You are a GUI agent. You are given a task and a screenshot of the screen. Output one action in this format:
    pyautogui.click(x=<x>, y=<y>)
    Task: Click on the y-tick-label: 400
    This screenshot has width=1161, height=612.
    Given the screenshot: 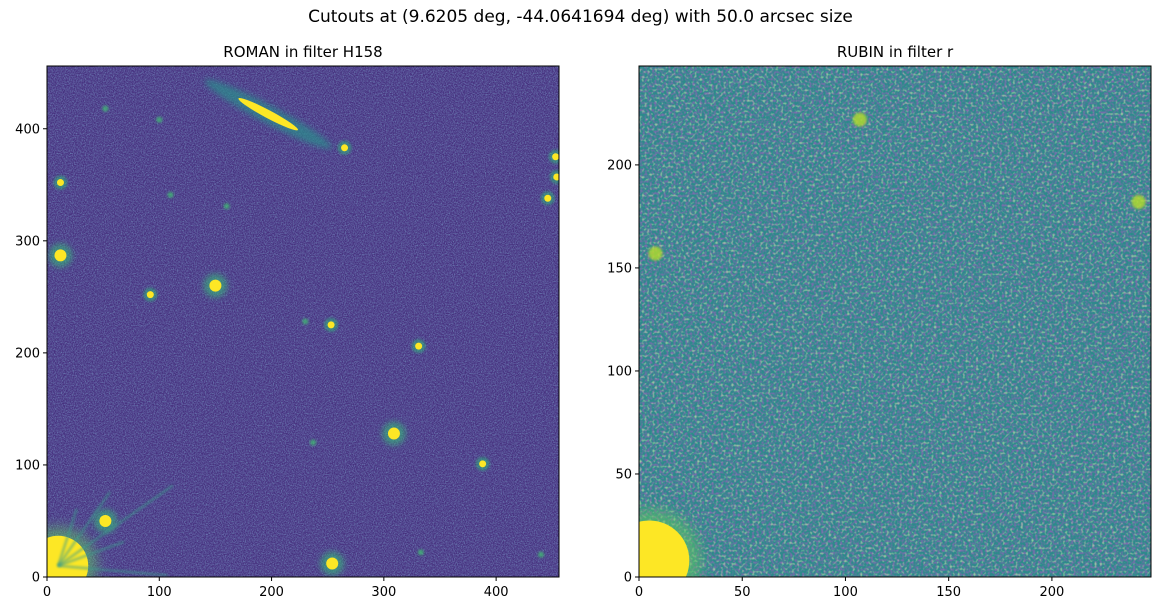 What is the action you would take?
    pyautogui.click(x=27, y=129)
    